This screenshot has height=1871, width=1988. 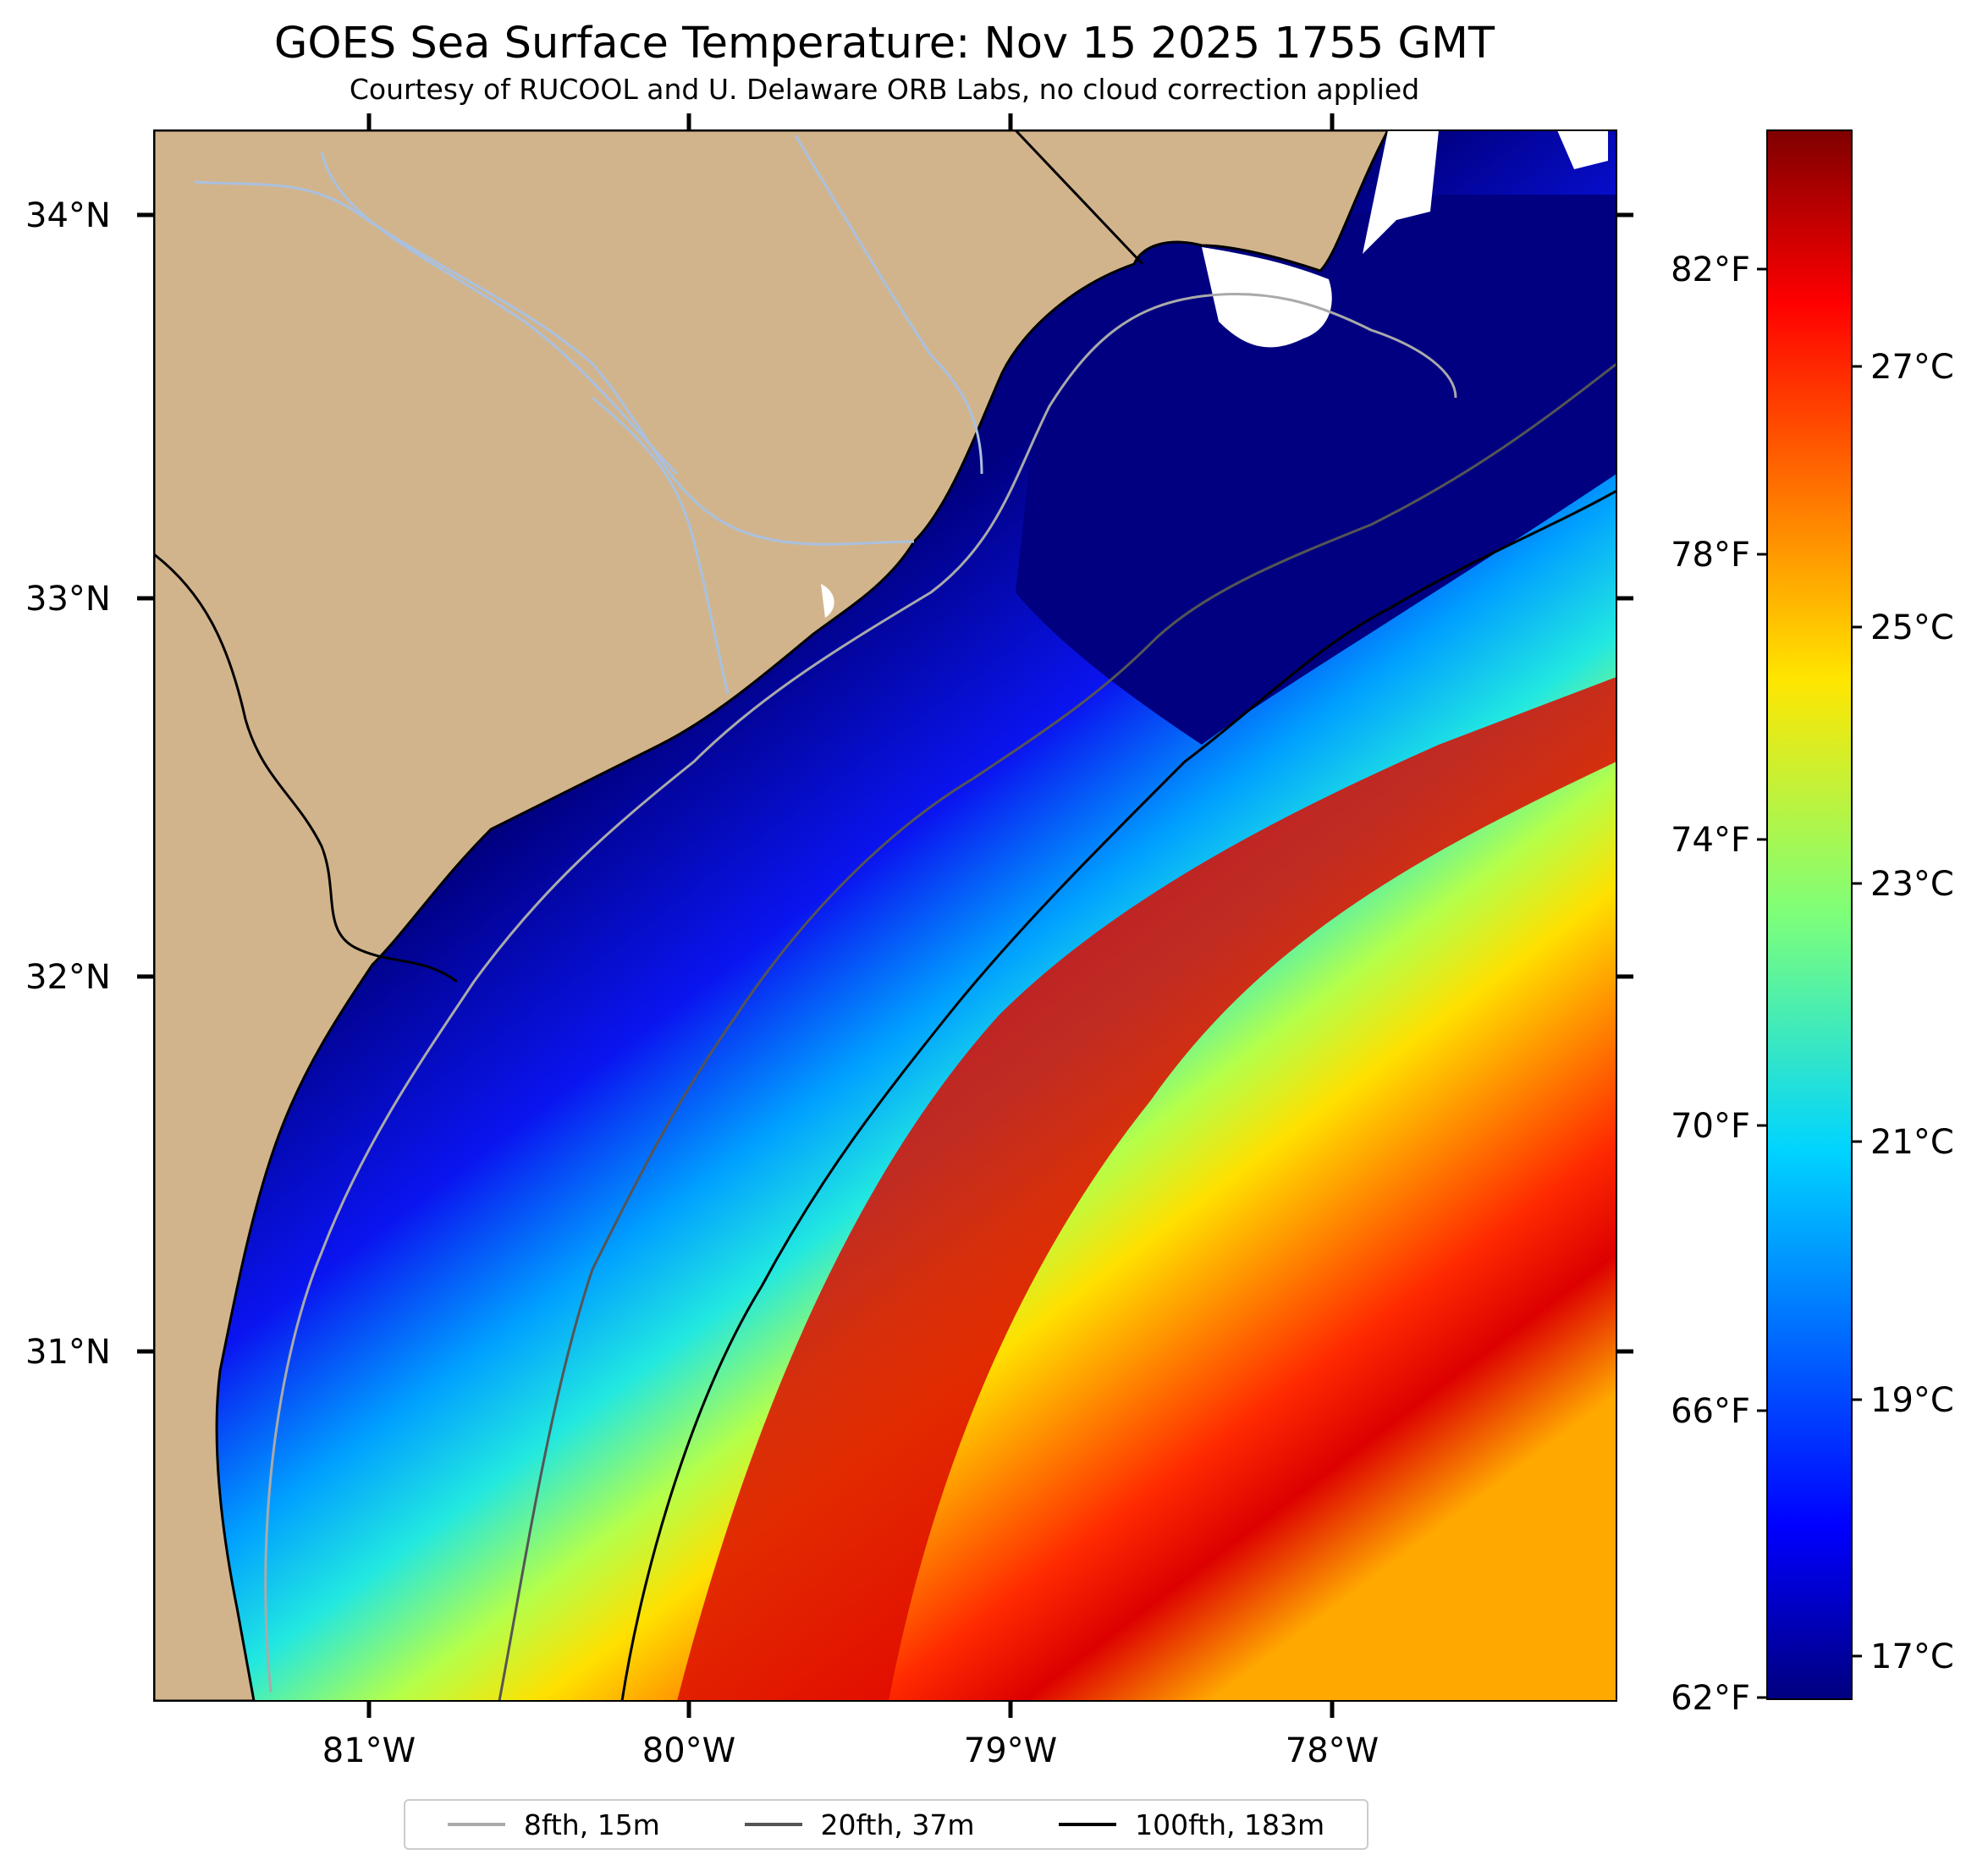 I want to click on legend-item-100fth: 100fth, 183m, so click(x=1191, y=1824).